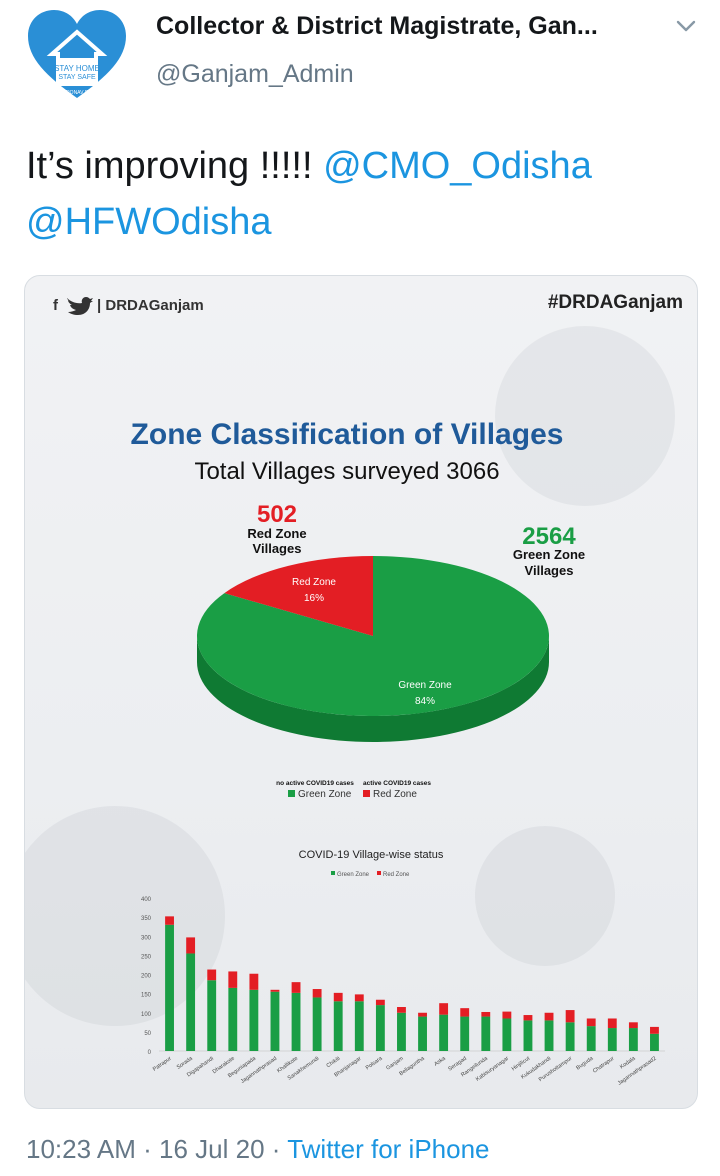 The image size is (720, 1176). Describe the element at coordinates (162, 1064) in the screenshot. I see `x-tick-label: Patrapur` at that location.